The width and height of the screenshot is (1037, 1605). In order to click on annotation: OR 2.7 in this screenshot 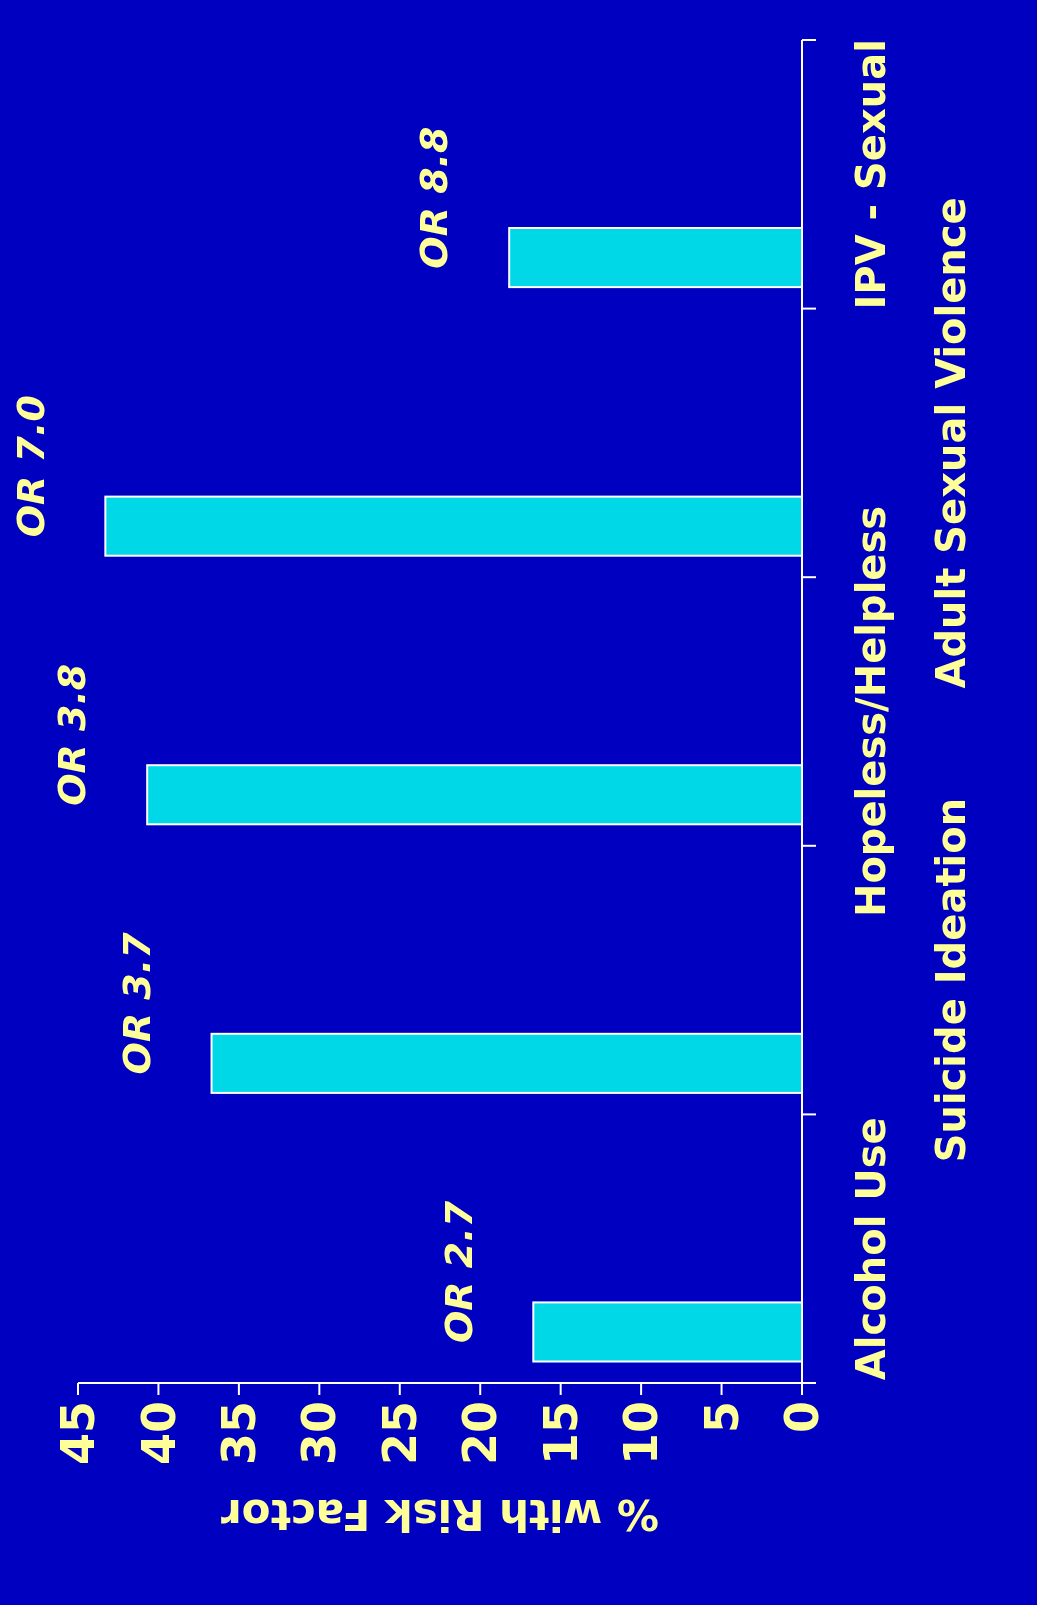, I will do `click(458, 1272)`.